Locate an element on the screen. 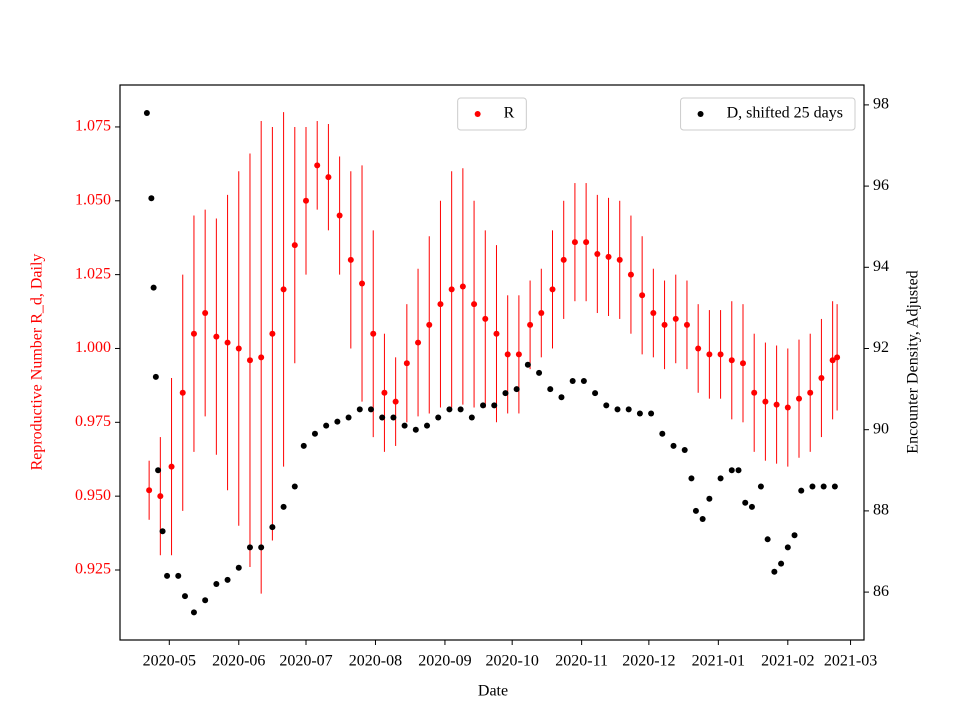 This screenshot has width=960, height=720. y2-tick-label: 98 is located at coordinates (881, 104).